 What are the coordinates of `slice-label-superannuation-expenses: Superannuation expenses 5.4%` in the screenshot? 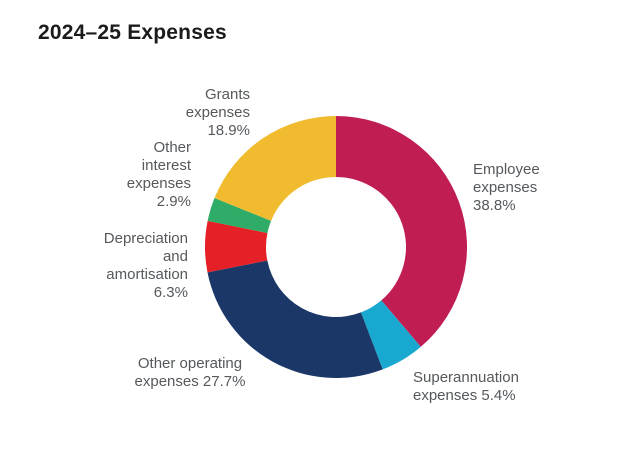 It's located at (466, 387).